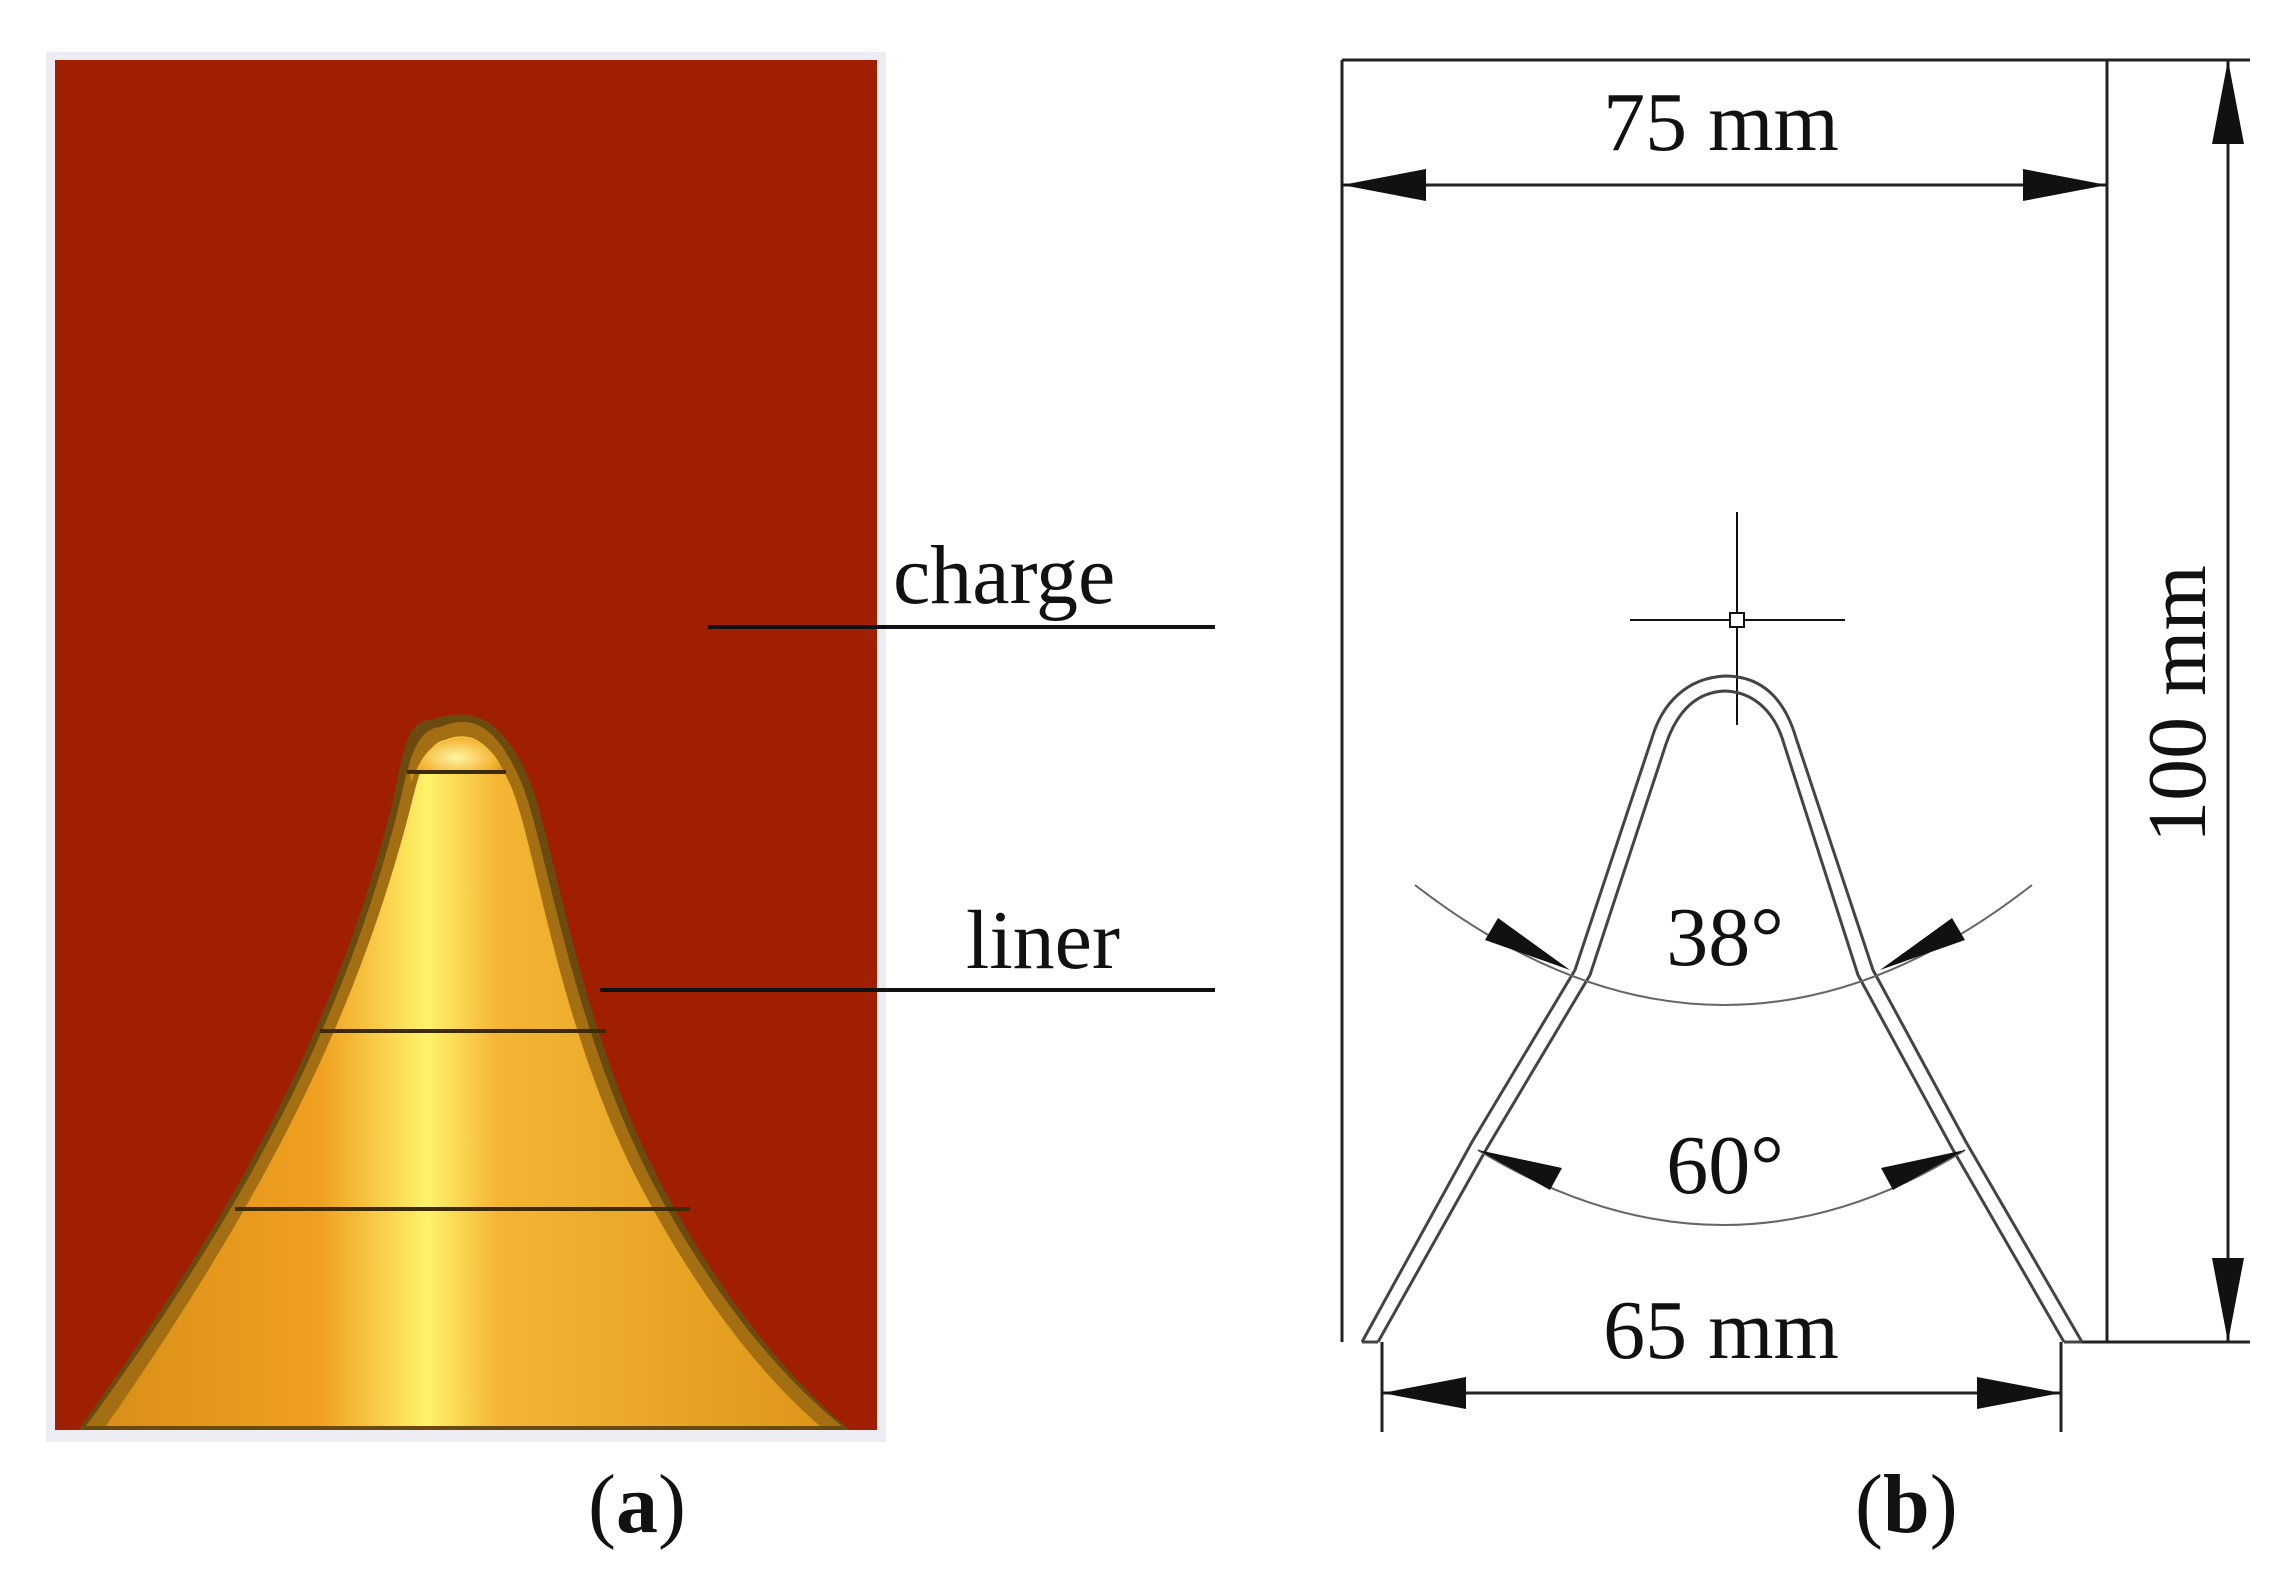  What do you see at coordinates (1869, 1504) in the screenshot?
I see `panel-b-caption-open: (` at bounding box center [1869, 1504].